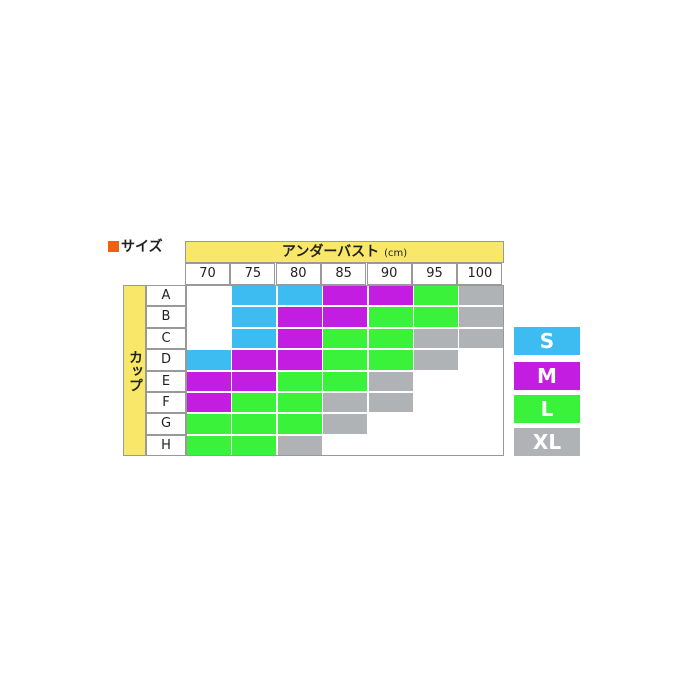 The height and width of the screenshot is (700, 700). What do you see at coordinates (166, 403) in the screenshot?
I see `row-label: F` at bounding box center [166, 403].